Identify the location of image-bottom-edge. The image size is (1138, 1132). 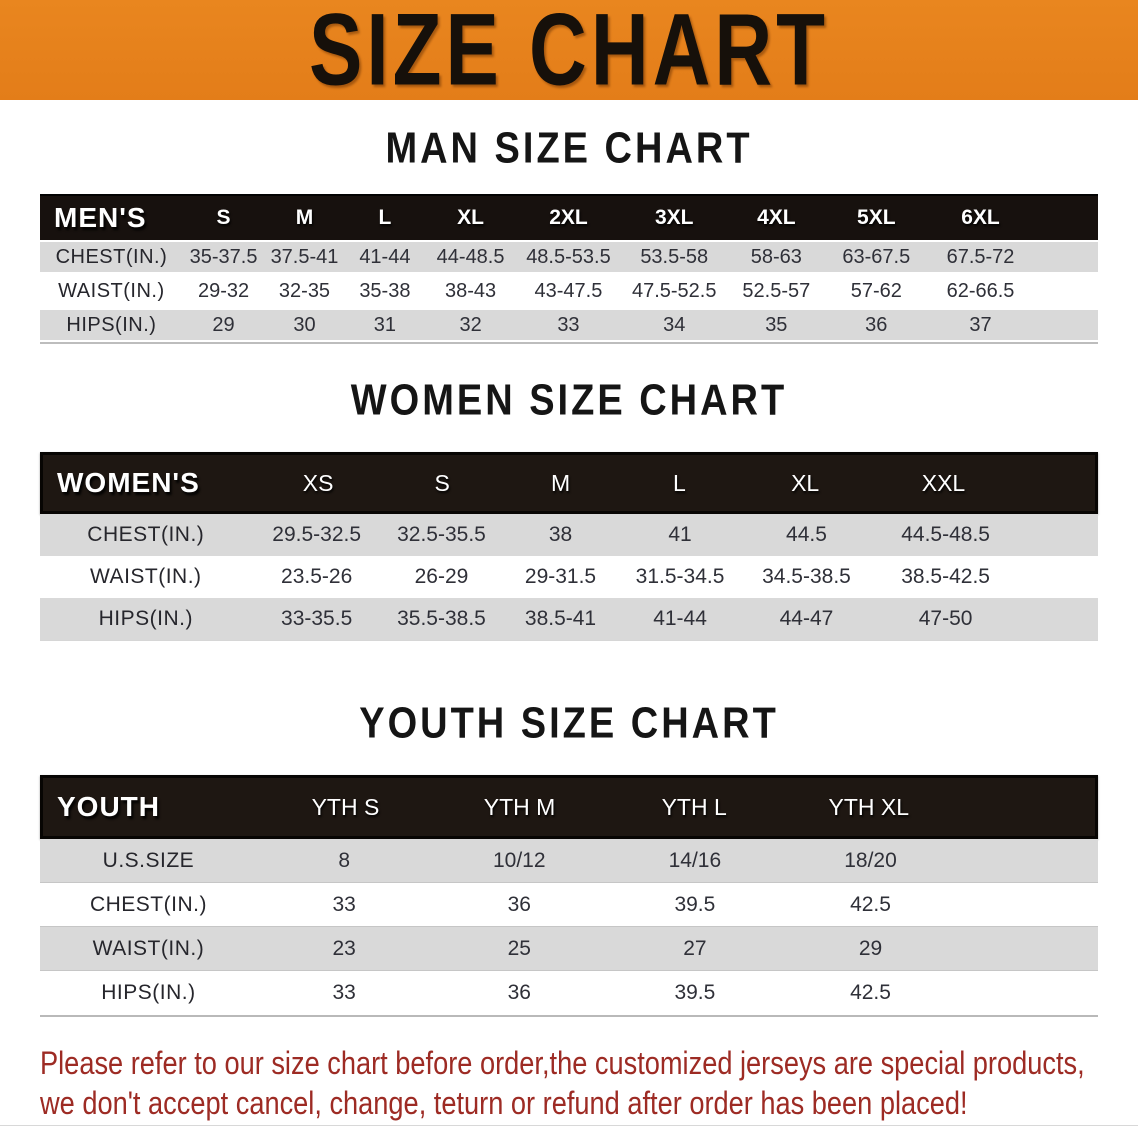
(569, 1125).